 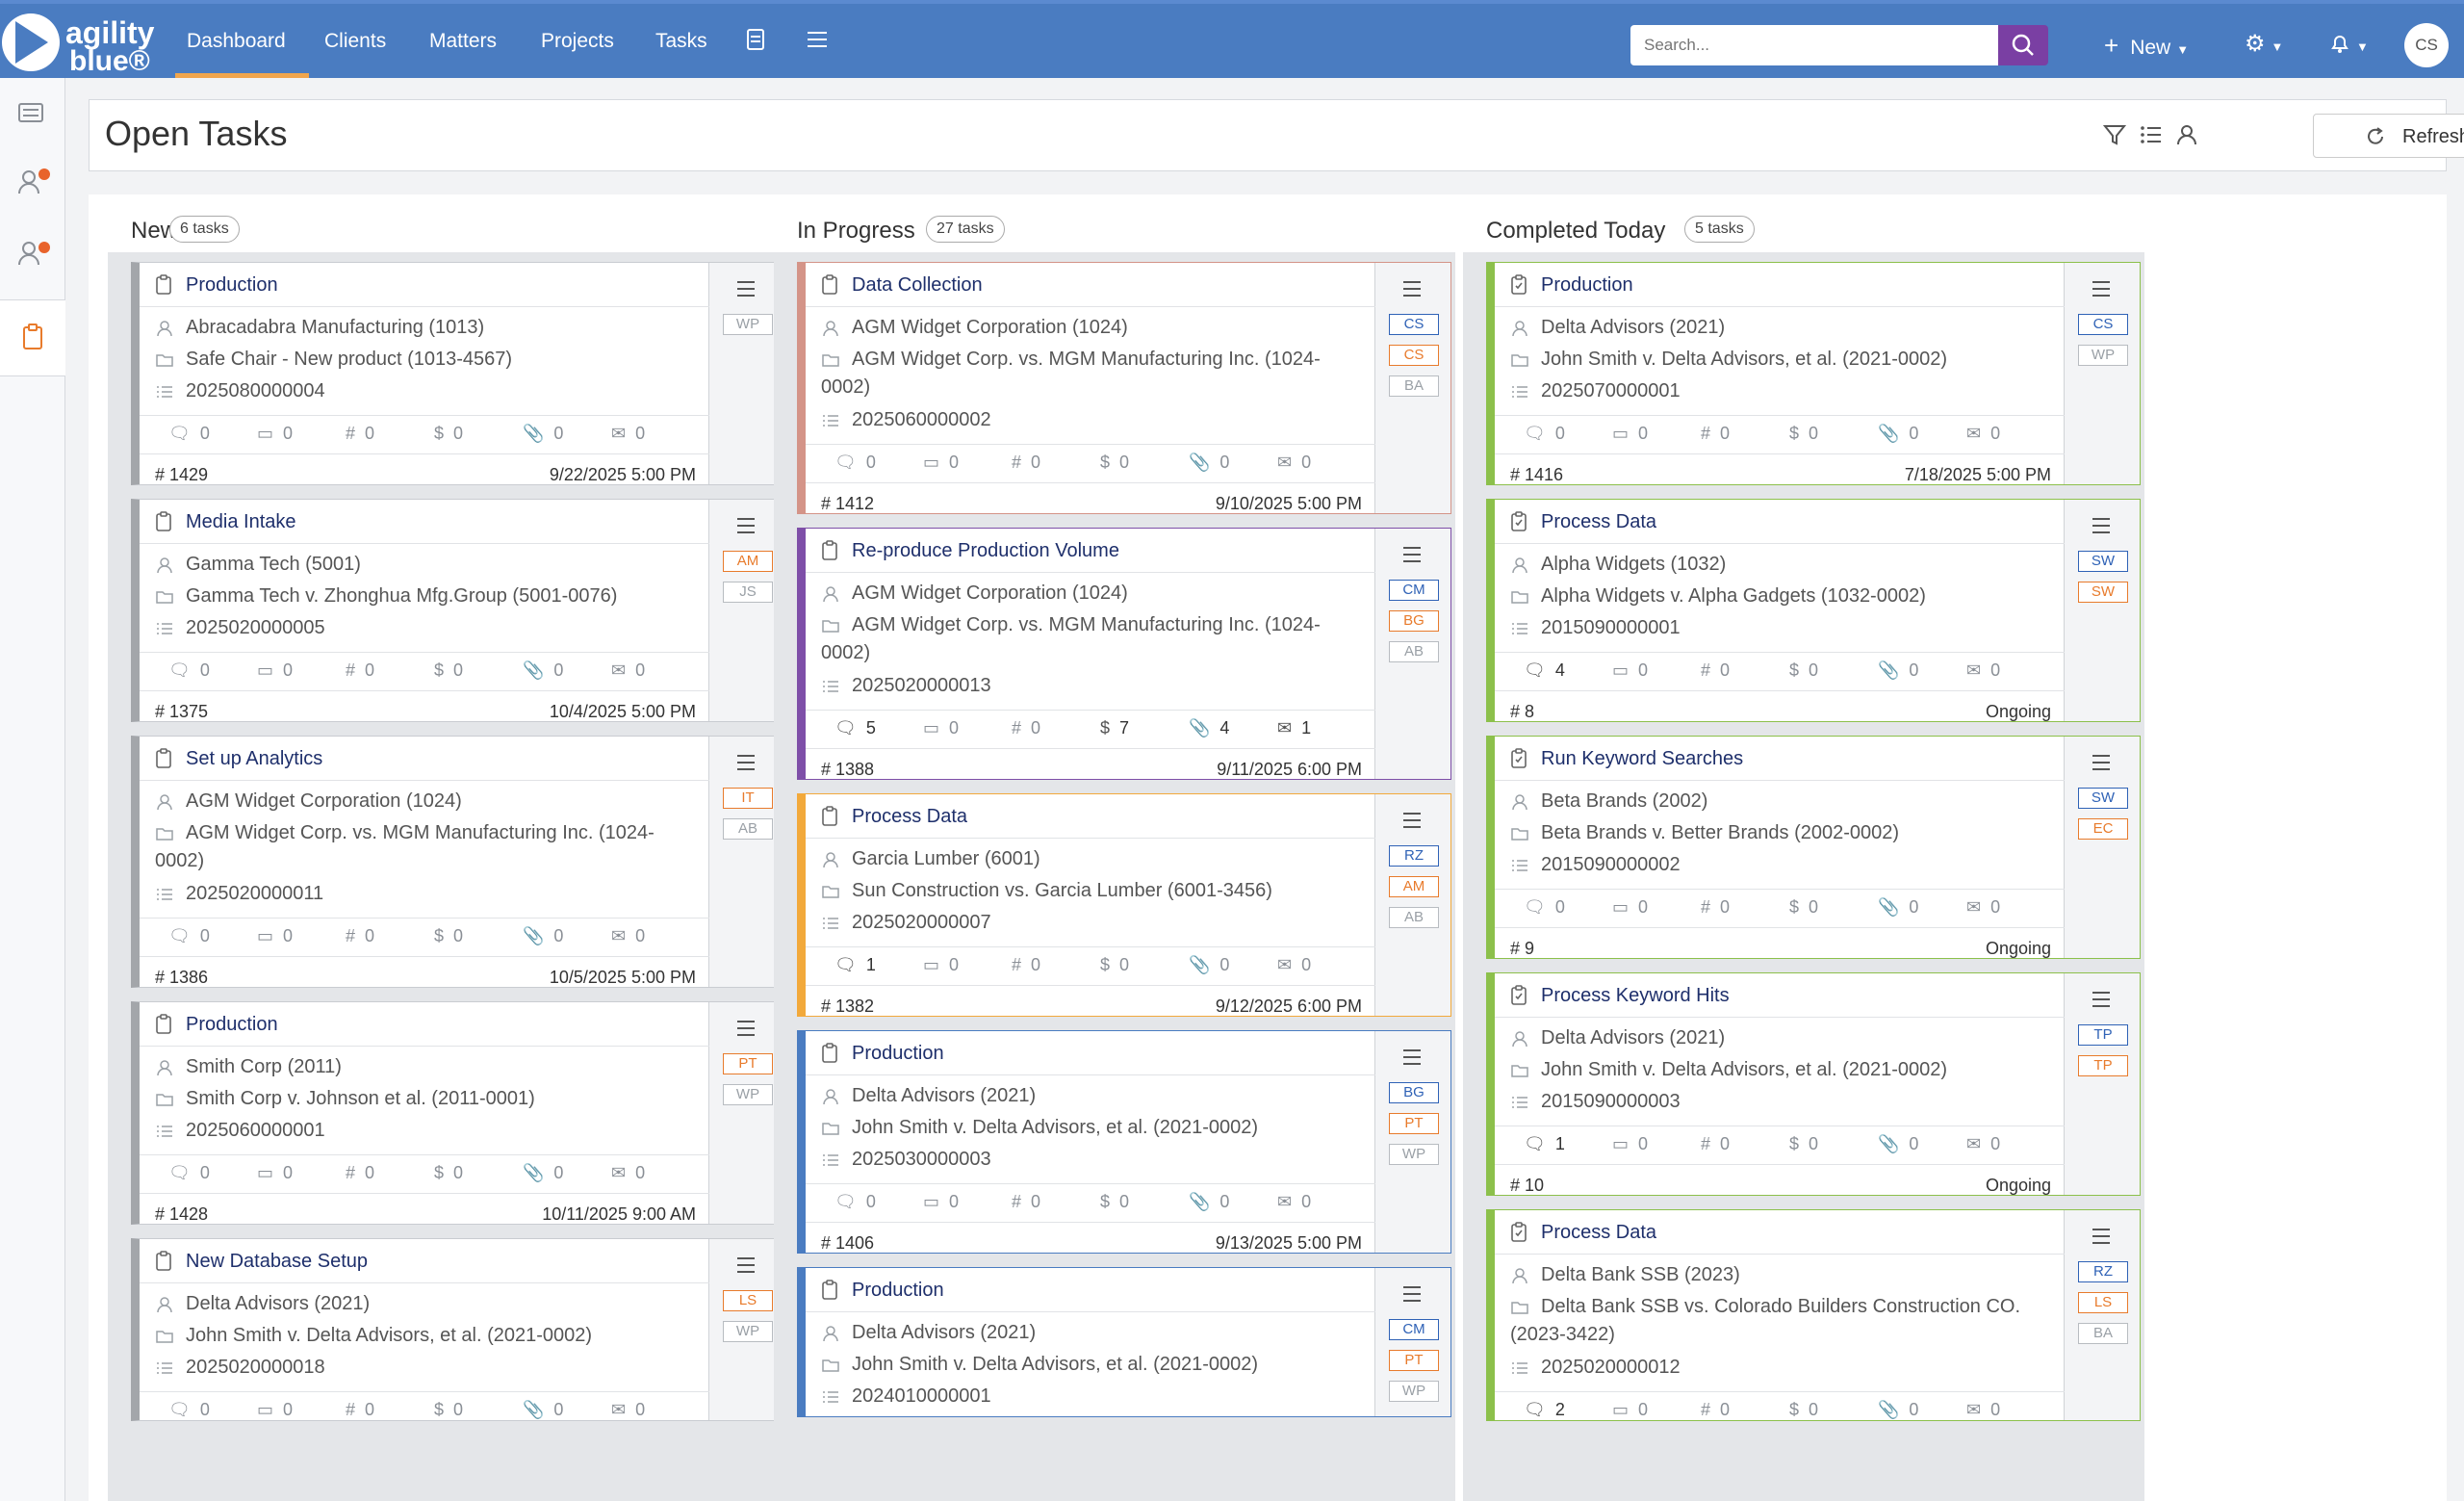 I want to click on notifications-dropdown: ▼, so click(x=2349, y=44).